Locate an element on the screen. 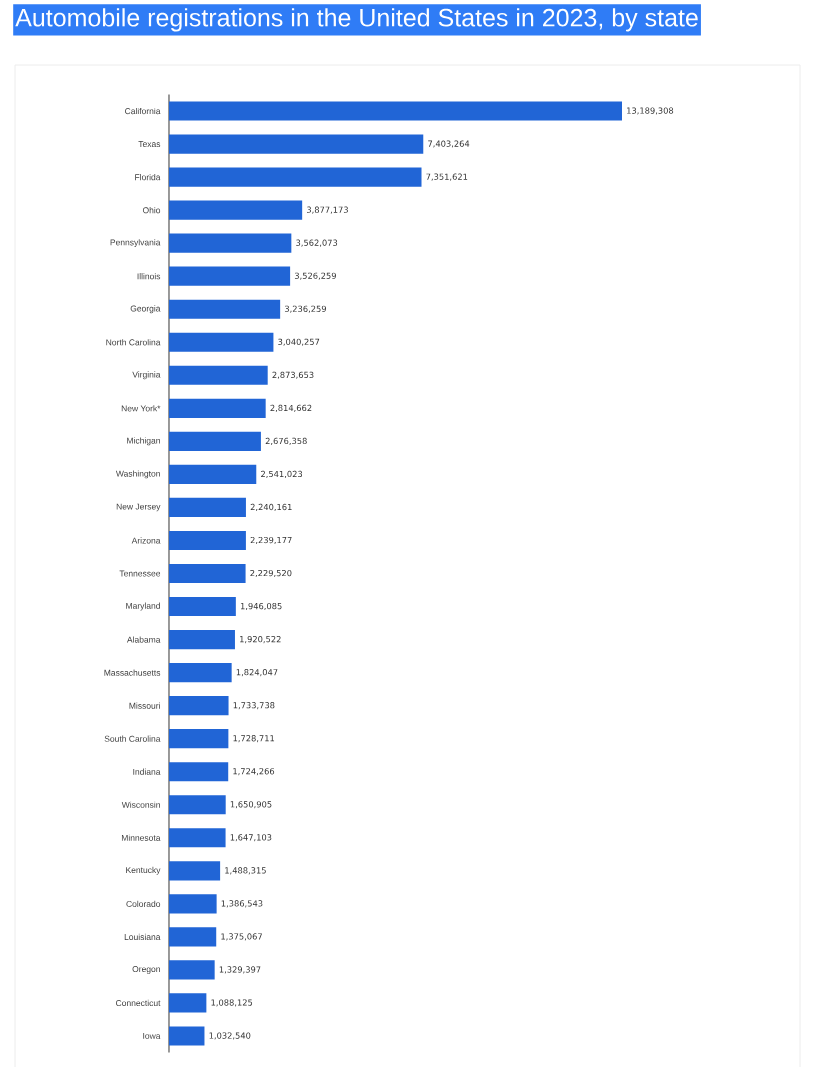 The image size is (834, 1067). y-tick-label: Tennessee is located at coordinates (140, 573).